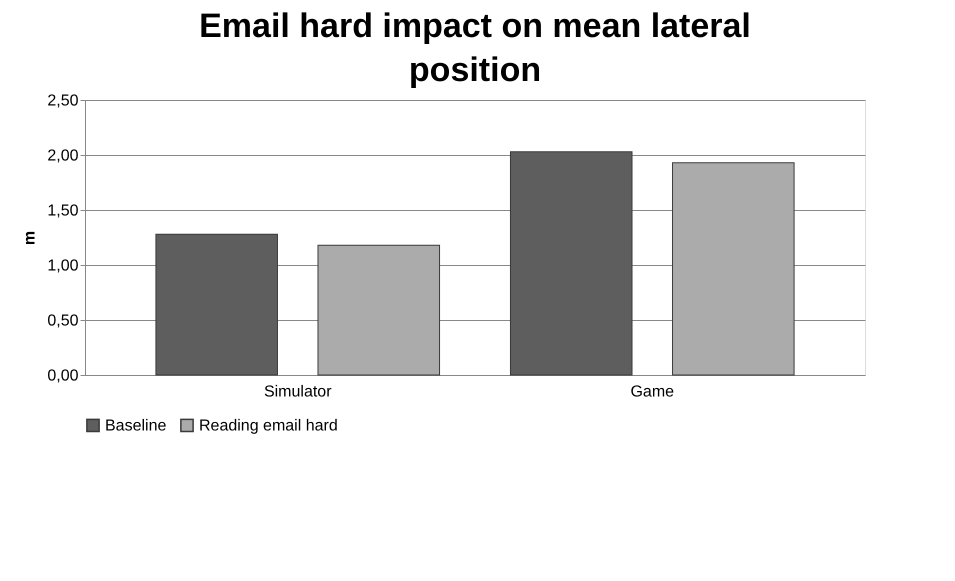  Describe the element at coordinates (298, 392) in the screenshot. I see `x-tick-label: Simulator` at that location.